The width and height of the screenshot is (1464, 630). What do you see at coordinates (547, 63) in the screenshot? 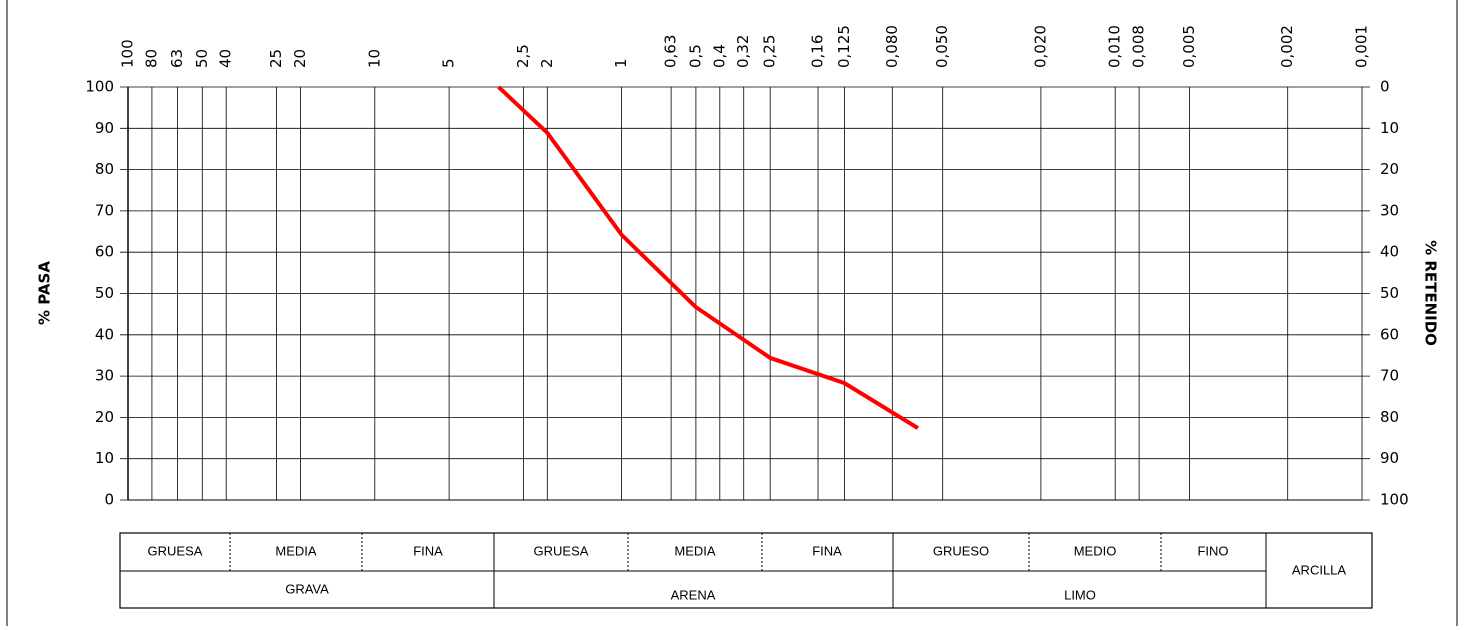
I see `x-tick-label: 2` at bounding box center [547, 63].